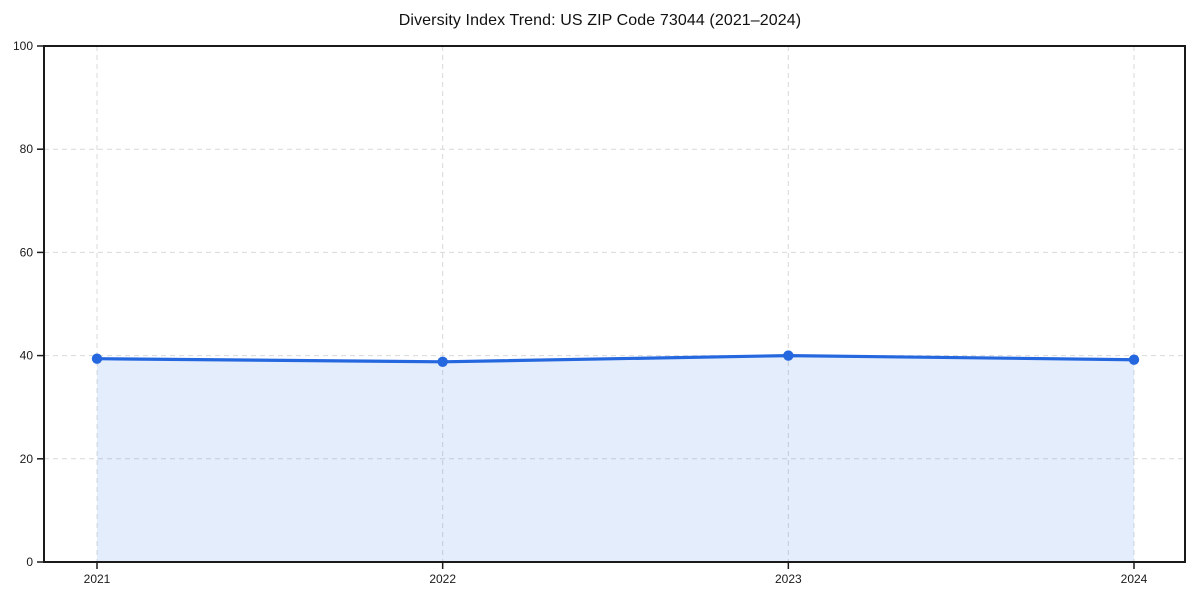 This screenshot has width=1200, height=600. Describe the element at coordinates (27, 459) in the screenshot. I see `y-tick-label-20: 20` at that location.